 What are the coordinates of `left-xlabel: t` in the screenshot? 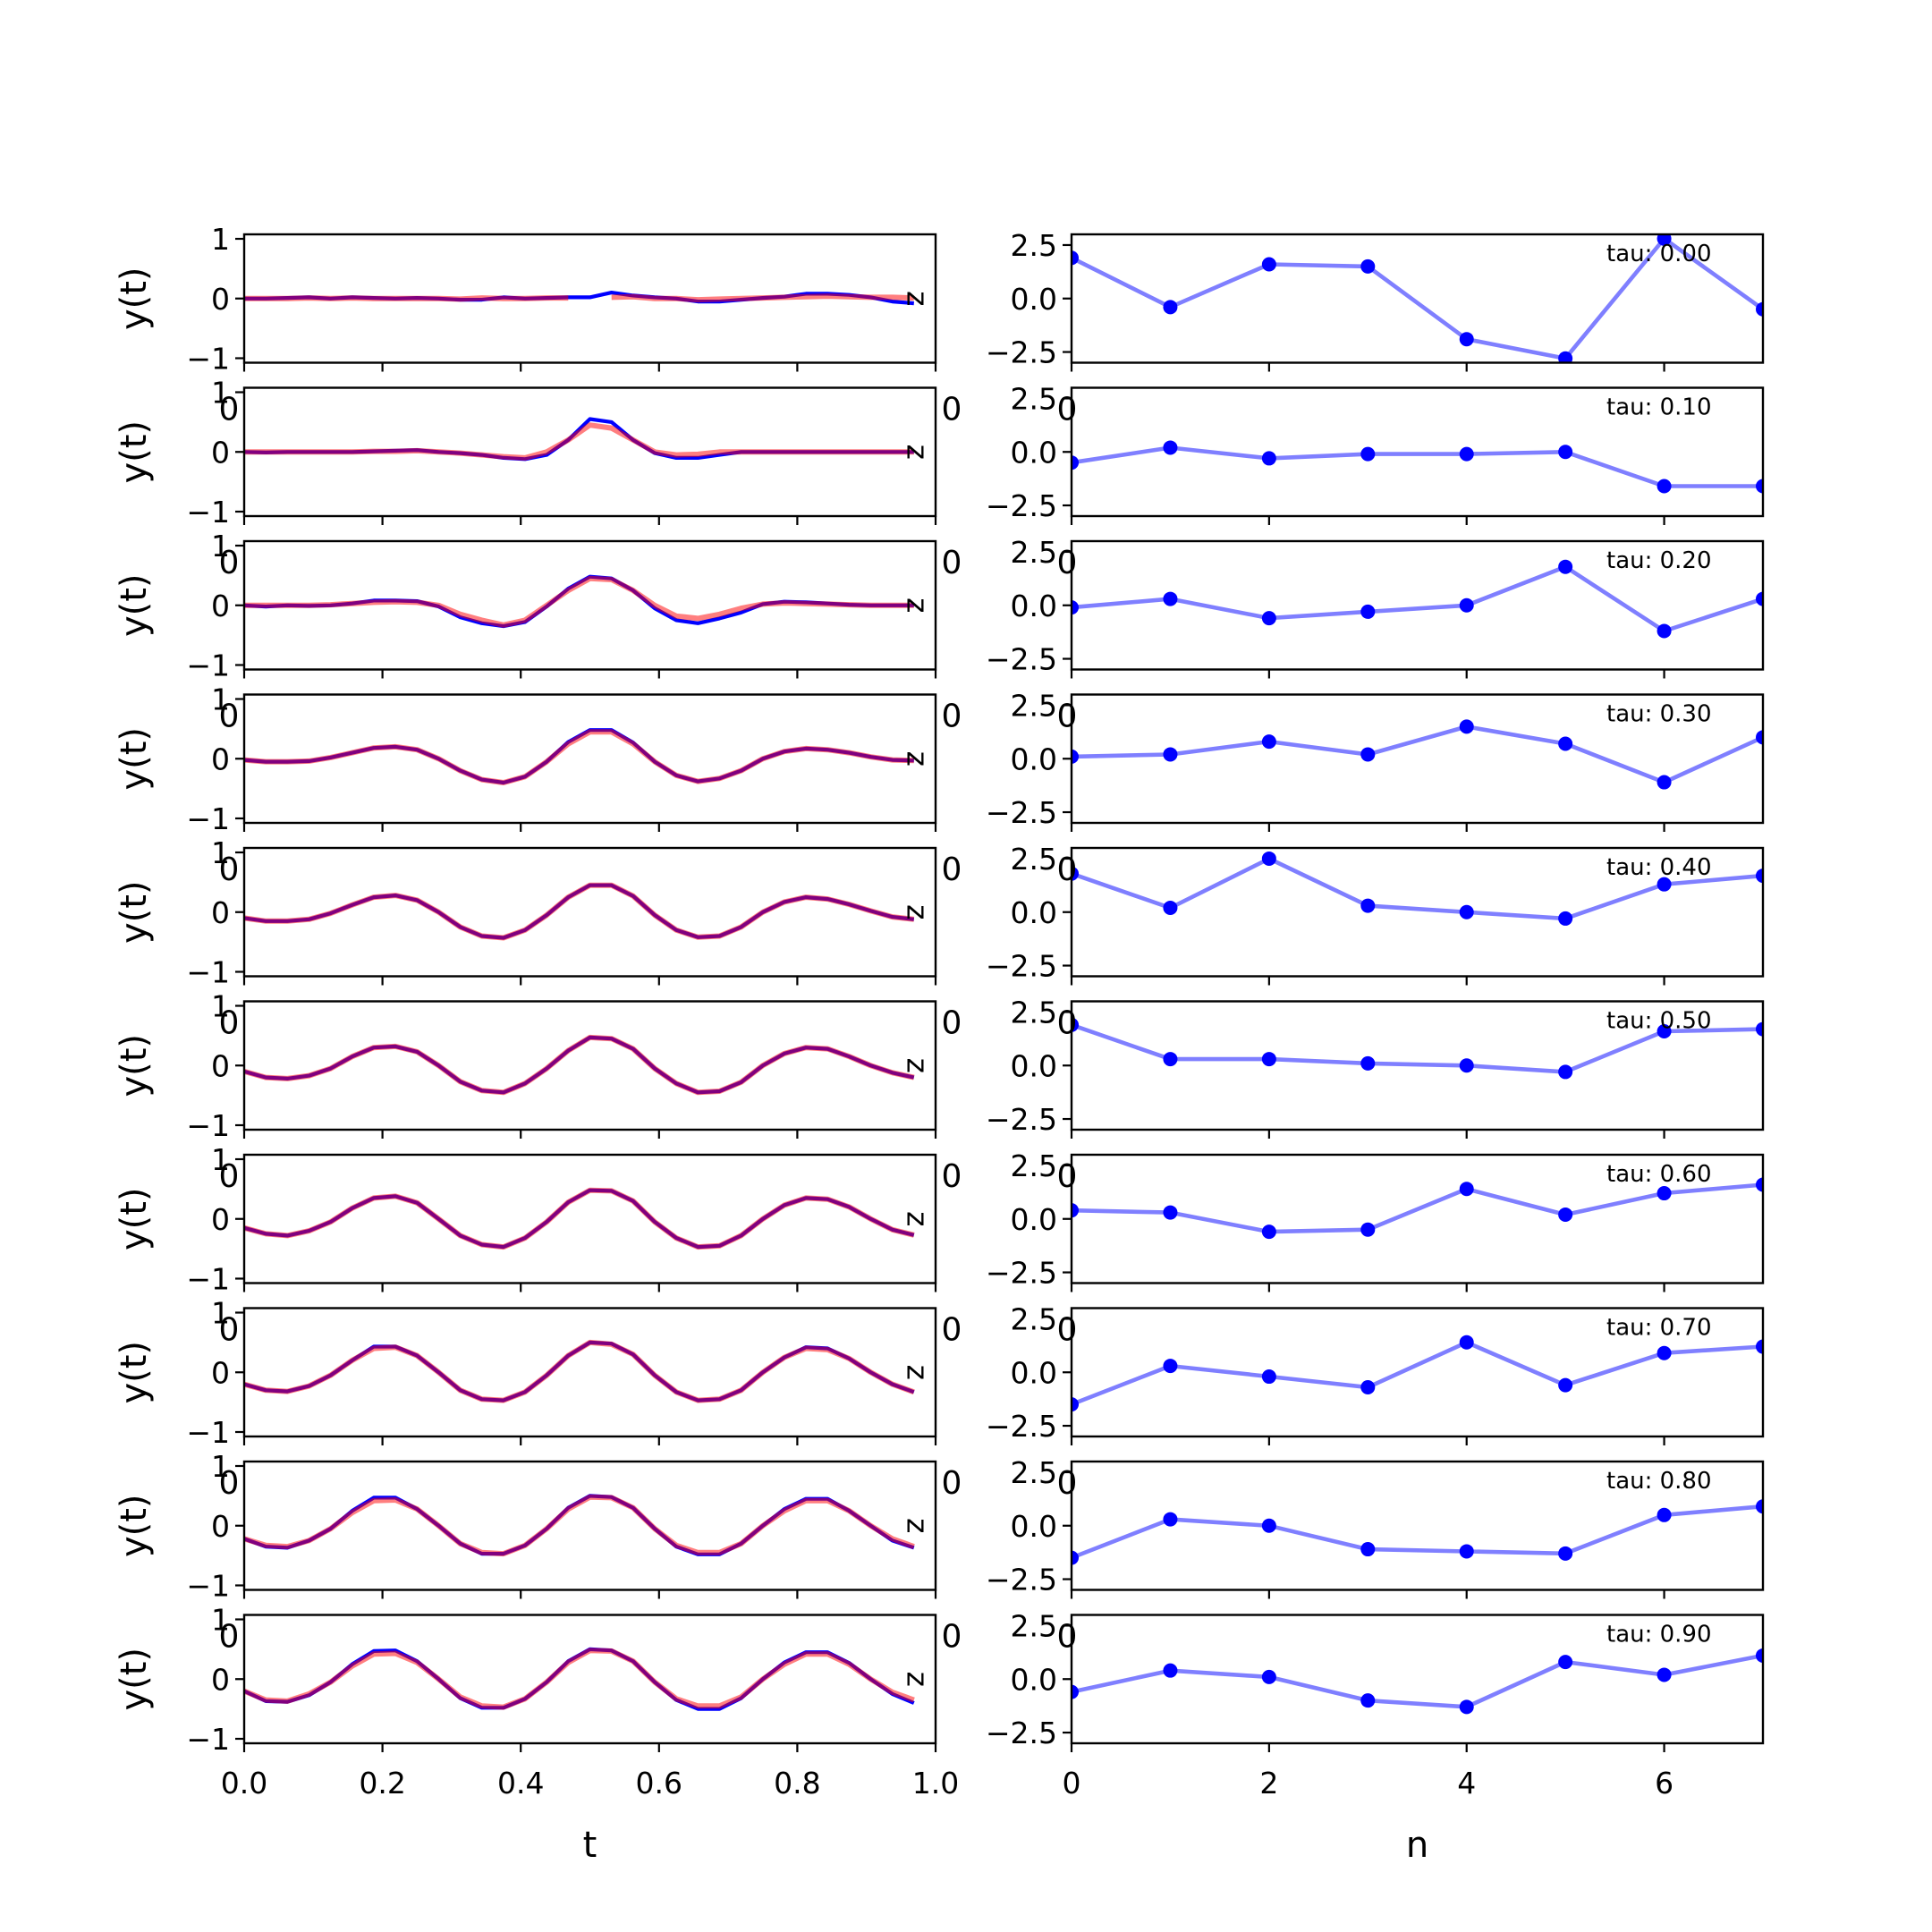 It's located at (590, 1845).